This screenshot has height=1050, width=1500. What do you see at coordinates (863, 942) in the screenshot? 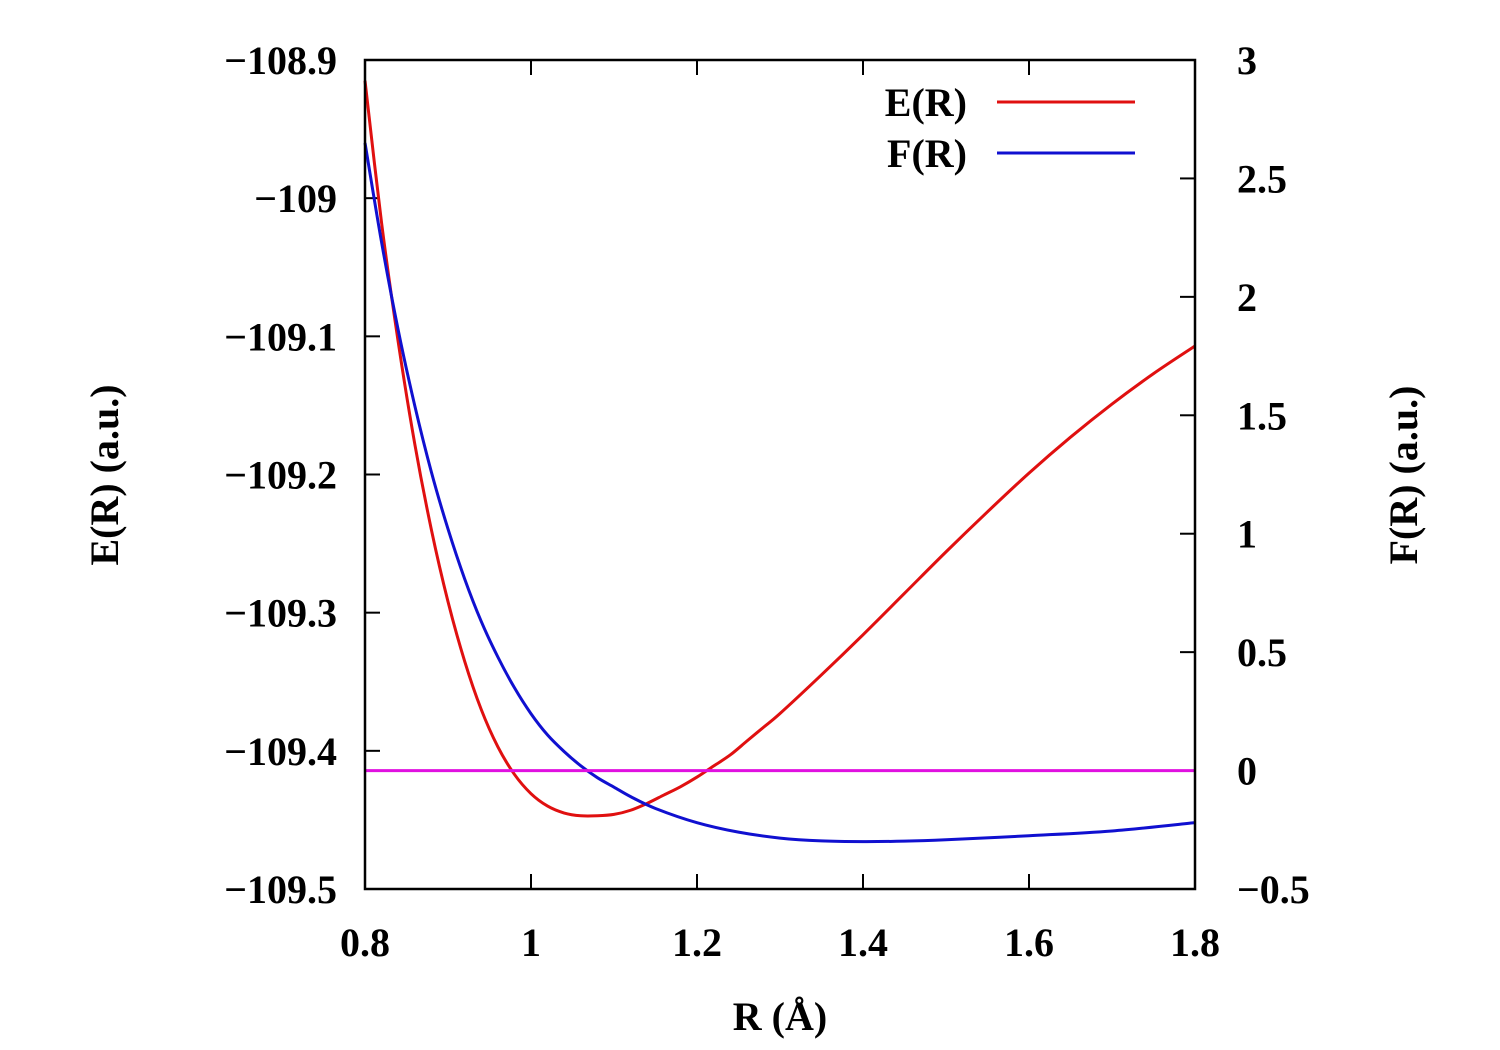
I see `x-tick-label: 1.4` at bounding box center [863, 942].